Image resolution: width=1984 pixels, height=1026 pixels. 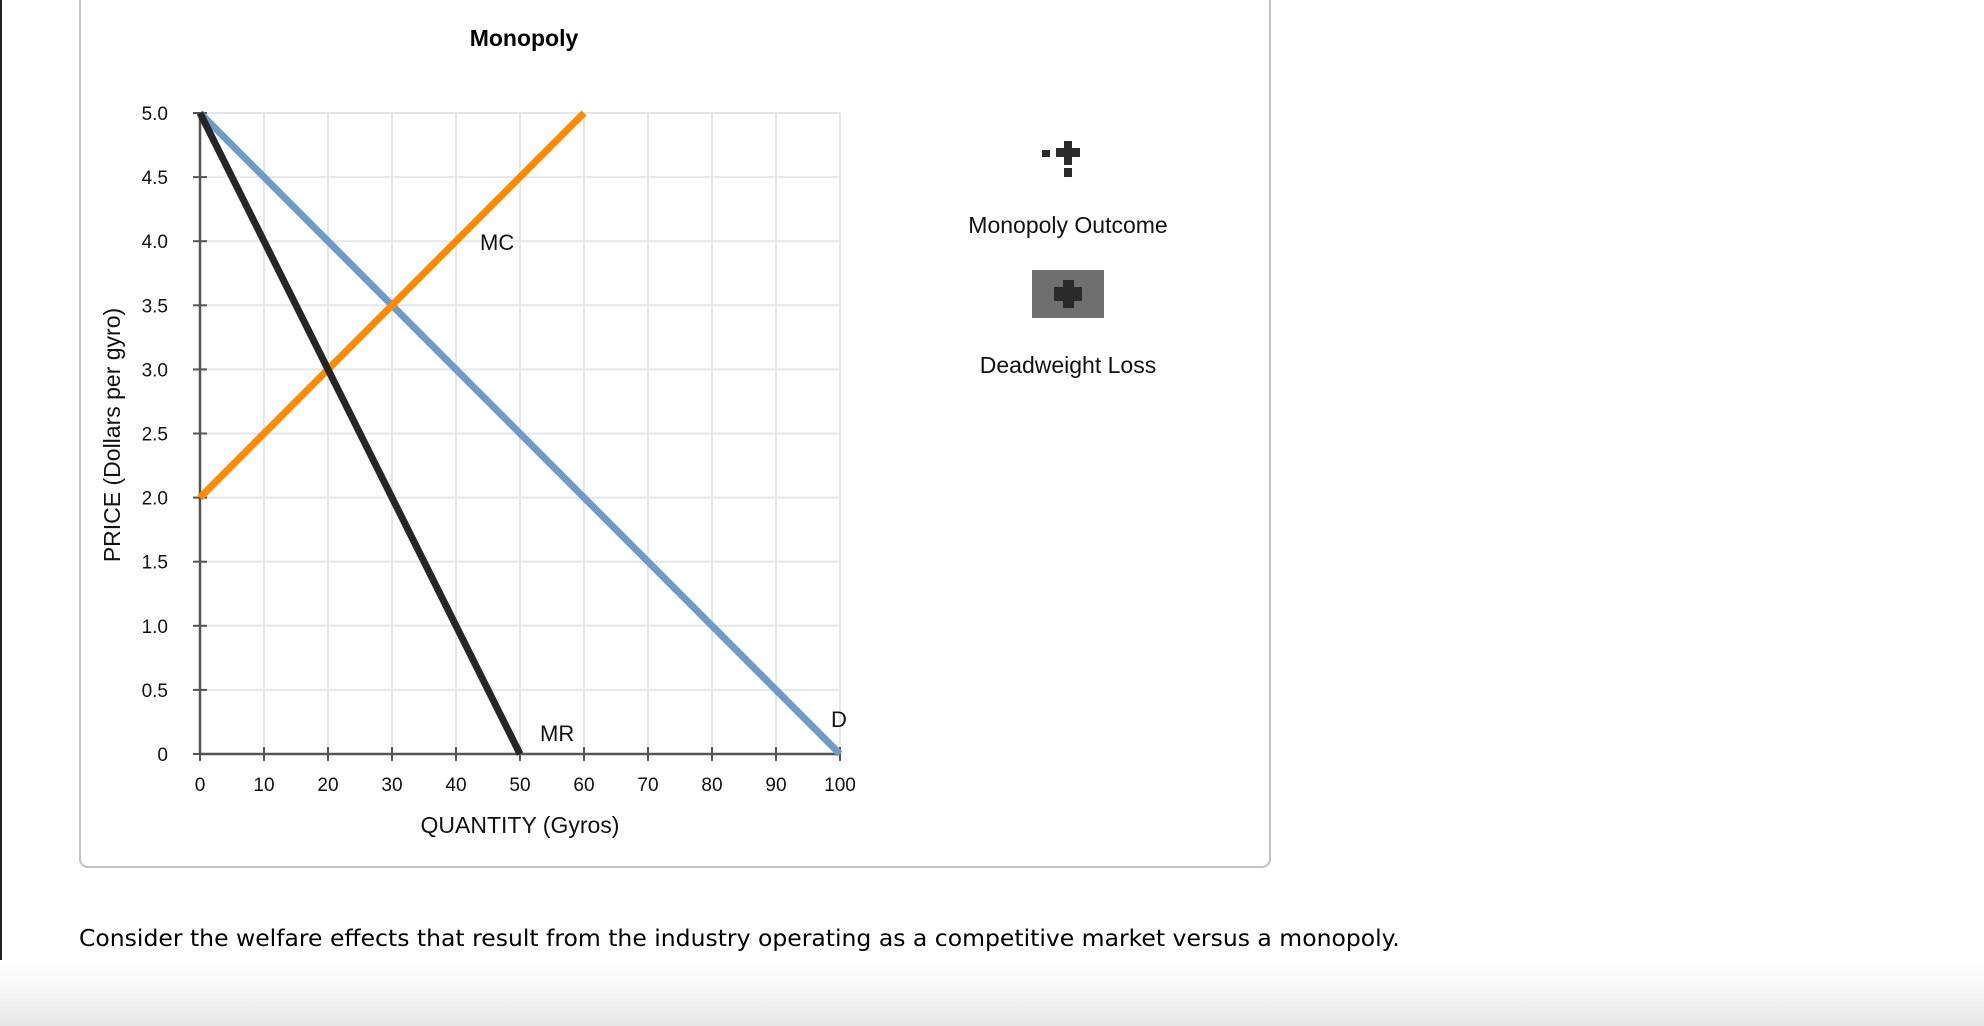 I want to click on legend-deadweight-loss-label: Deadweight Loss, so click(x=1068, y=365).